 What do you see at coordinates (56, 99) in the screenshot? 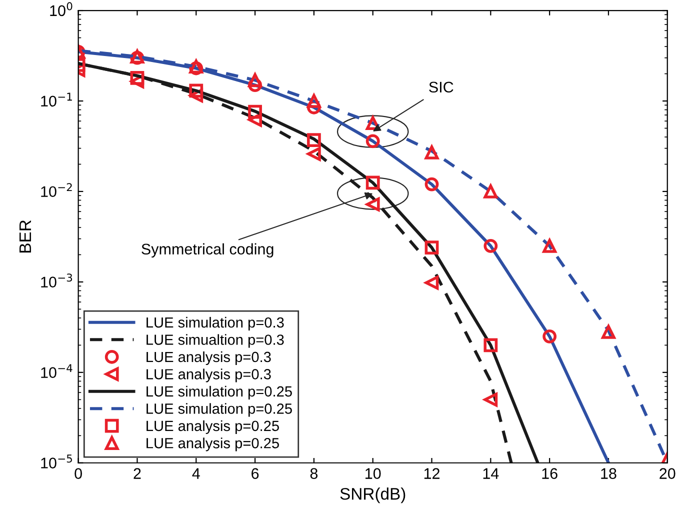
I see `y-tick-label: 10$^{−1}$` at bounding box center [56, 99].